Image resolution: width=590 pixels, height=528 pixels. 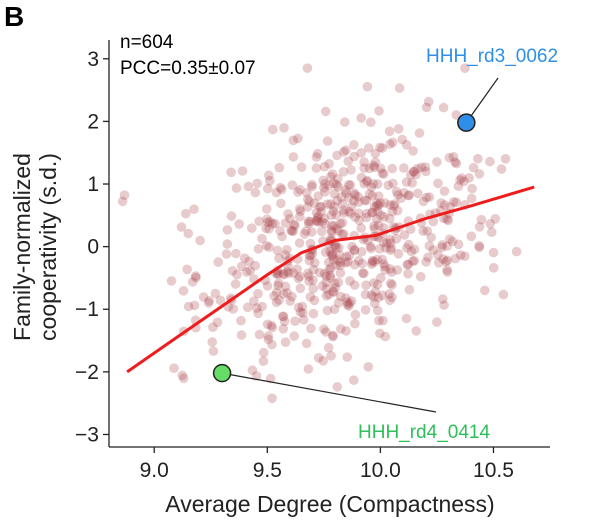 I want to click on y-axis-ticks: −3 −2 −1 0 1 2 3, so click(x=92, y=247).